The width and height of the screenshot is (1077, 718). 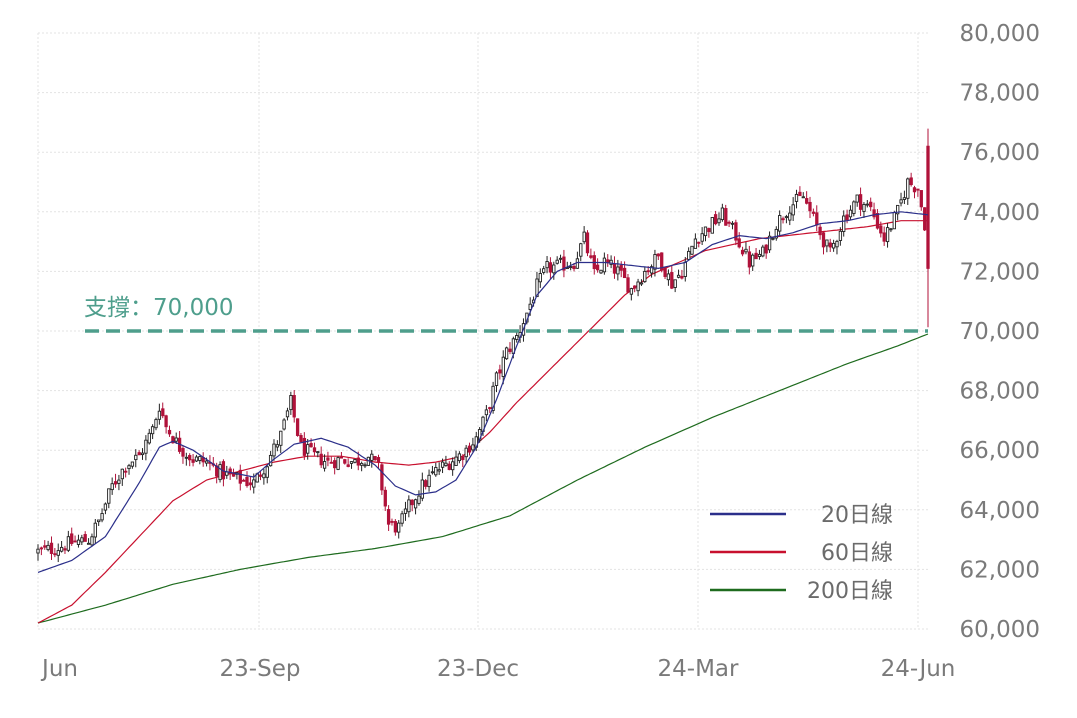 What do you see at coordinates (1000, 392) in the screenshot?
I see `y-tick-label: 68,000` at bounding box center [1000, 392].